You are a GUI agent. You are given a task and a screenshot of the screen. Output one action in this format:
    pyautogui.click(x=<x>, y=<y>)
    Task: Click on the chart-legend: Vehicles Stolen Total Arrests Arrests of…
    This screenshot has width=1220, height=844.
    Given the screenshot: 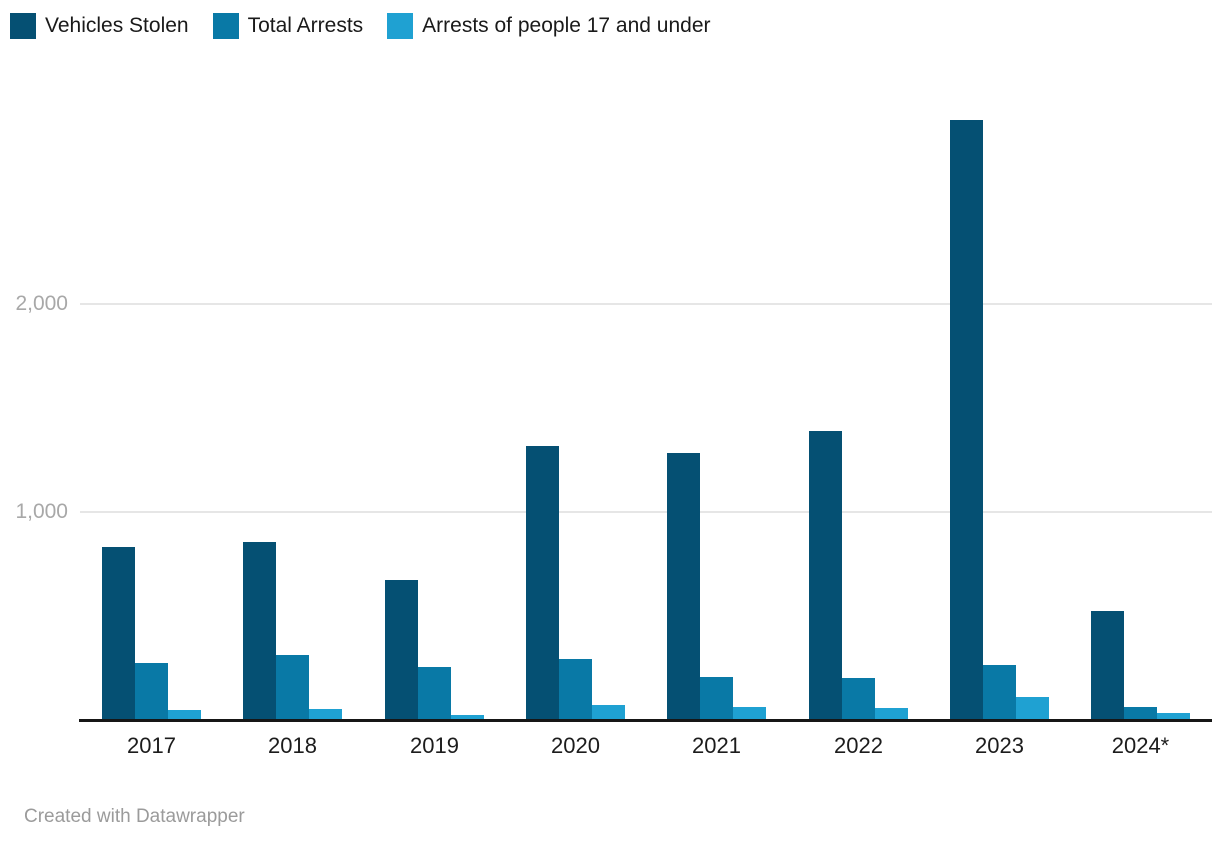 What is the action you would take?
    pyautogui.click(x=360, y=26)
    